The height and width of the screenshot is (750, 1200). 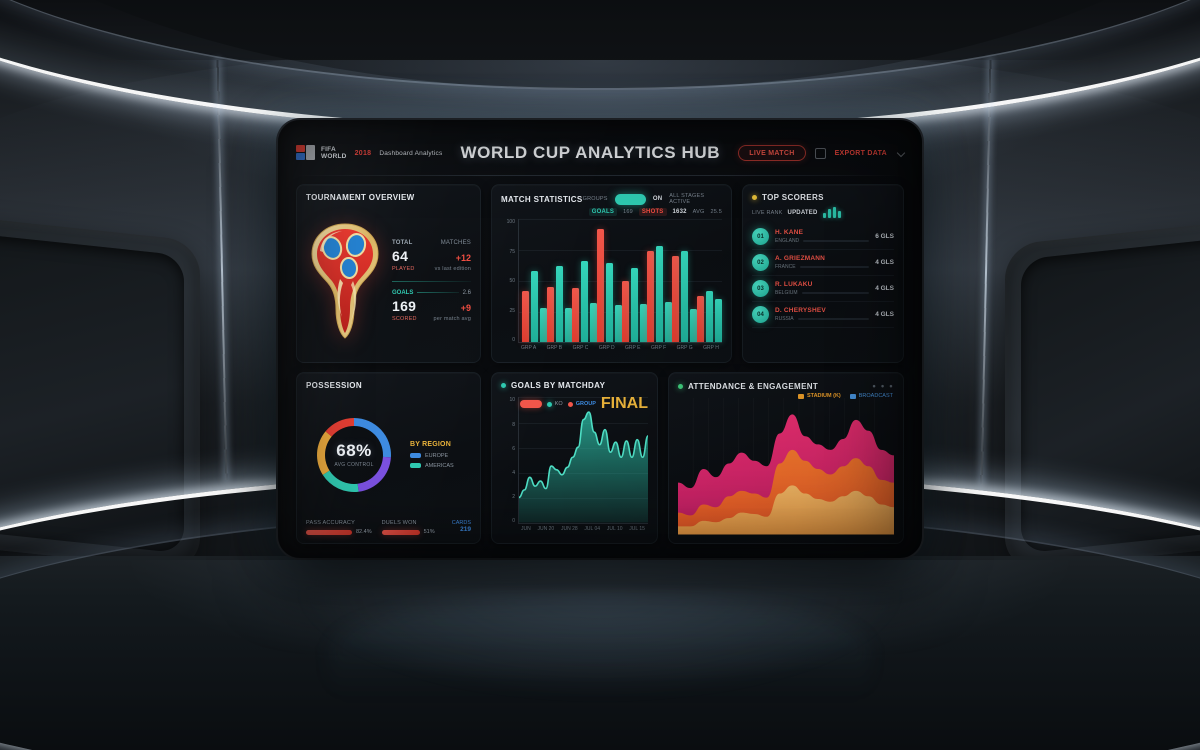 I want to click on page-title: WORLD CUP ANALYTICS HUB, so click(x=590, y=152).